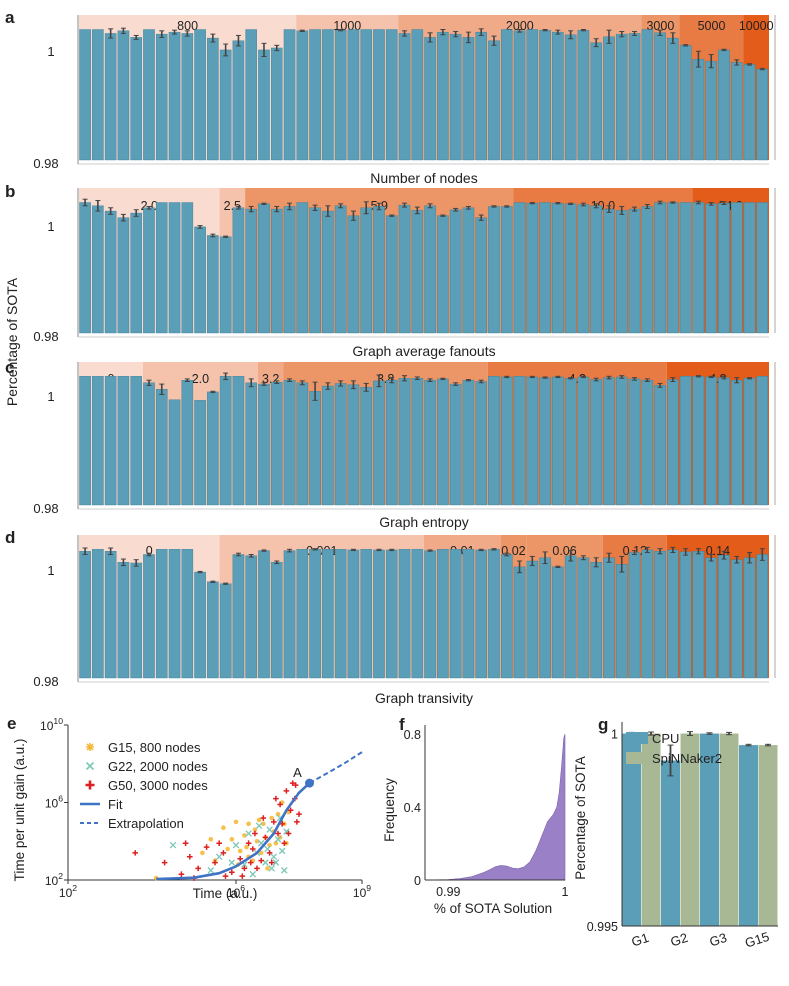 This screenshot has height=986, width=789. I want to click on e-ytick-0: 10², so click(54, 879).